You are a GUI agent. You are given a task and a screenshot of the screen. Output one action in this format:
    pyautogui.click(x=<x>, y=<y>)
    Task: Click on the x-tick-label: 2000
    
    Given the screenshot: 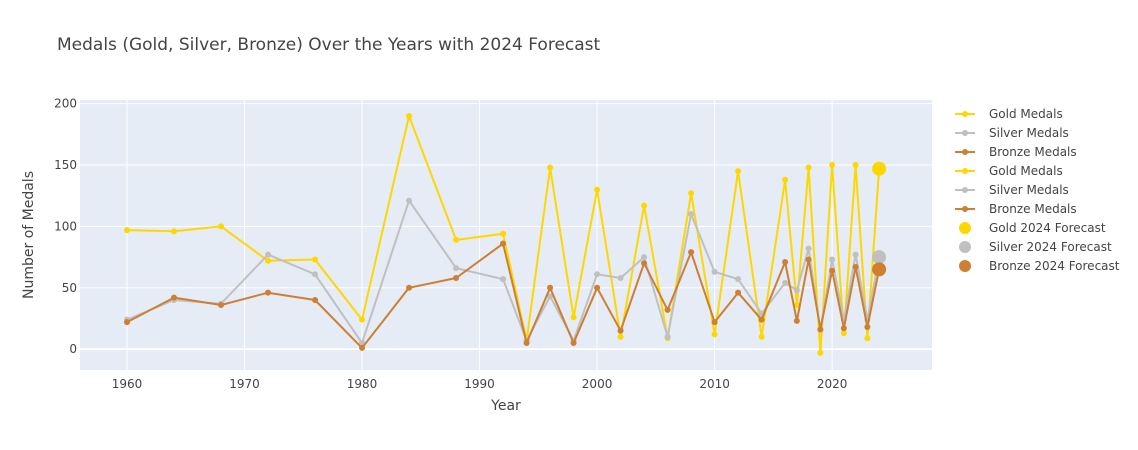 What is the action you would take?
    pyautogui.click(x=597, y=384)
    